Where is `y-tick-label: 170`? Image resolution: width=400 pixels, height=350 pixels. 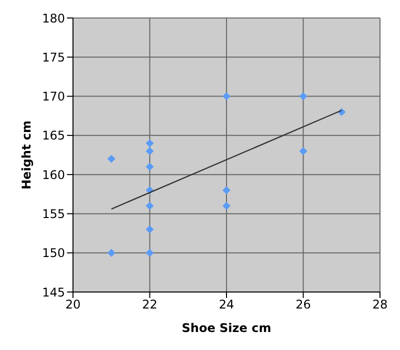 y-tick-label: 170 is located at coordinates (53, 97).